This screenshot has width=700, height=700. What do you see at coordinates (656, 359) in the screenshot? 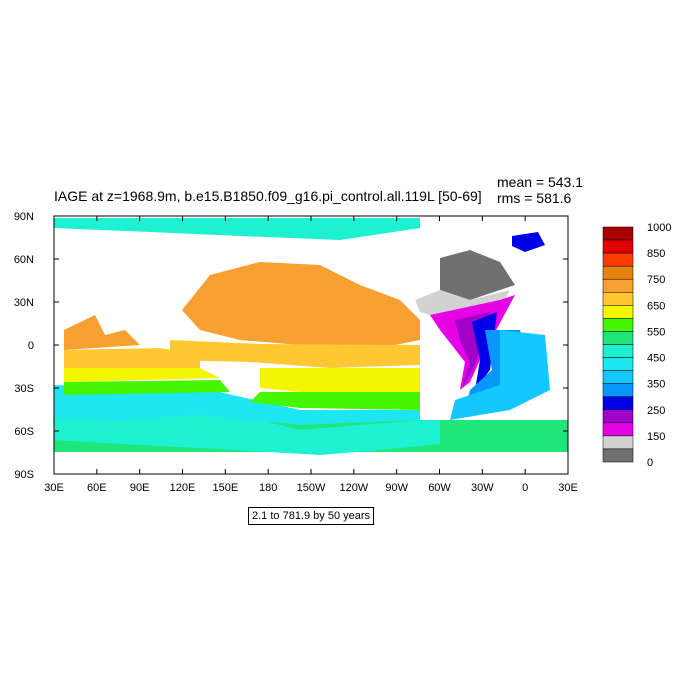
I see `colorbar-label: 450` at bounding box center [656, 359].